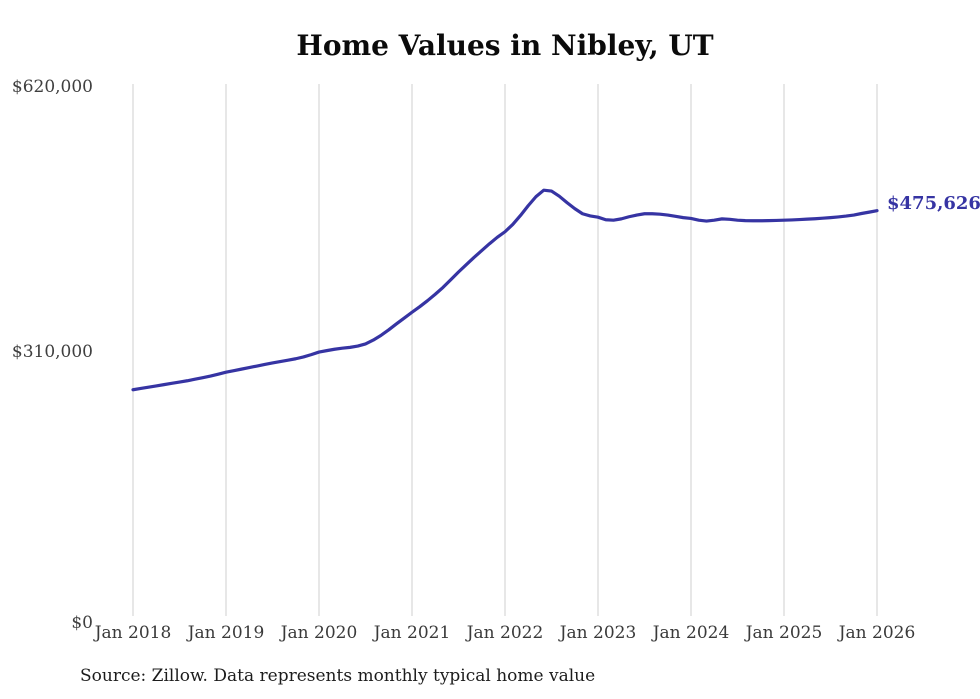  I want to click on y-axis-label-0: $0, so click(82, 623).